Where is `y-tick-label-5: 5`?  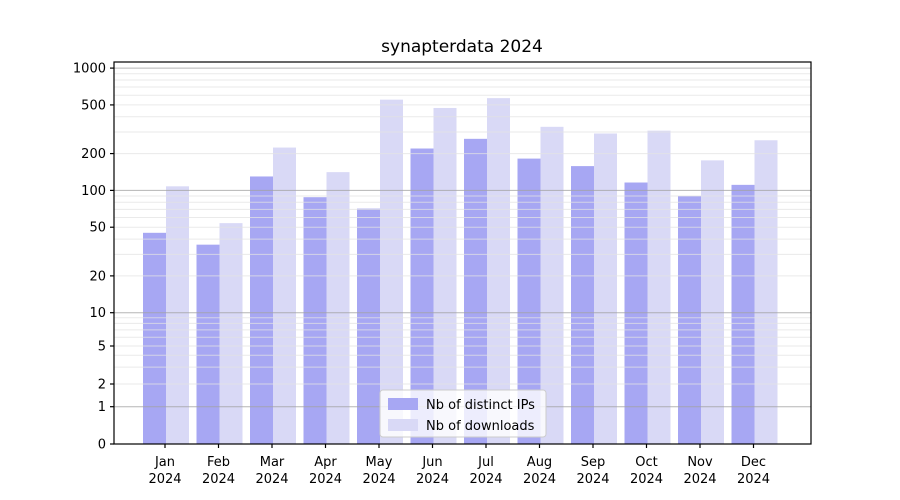
y-tick-label-5: 5 is located at coordinates (102, 347).